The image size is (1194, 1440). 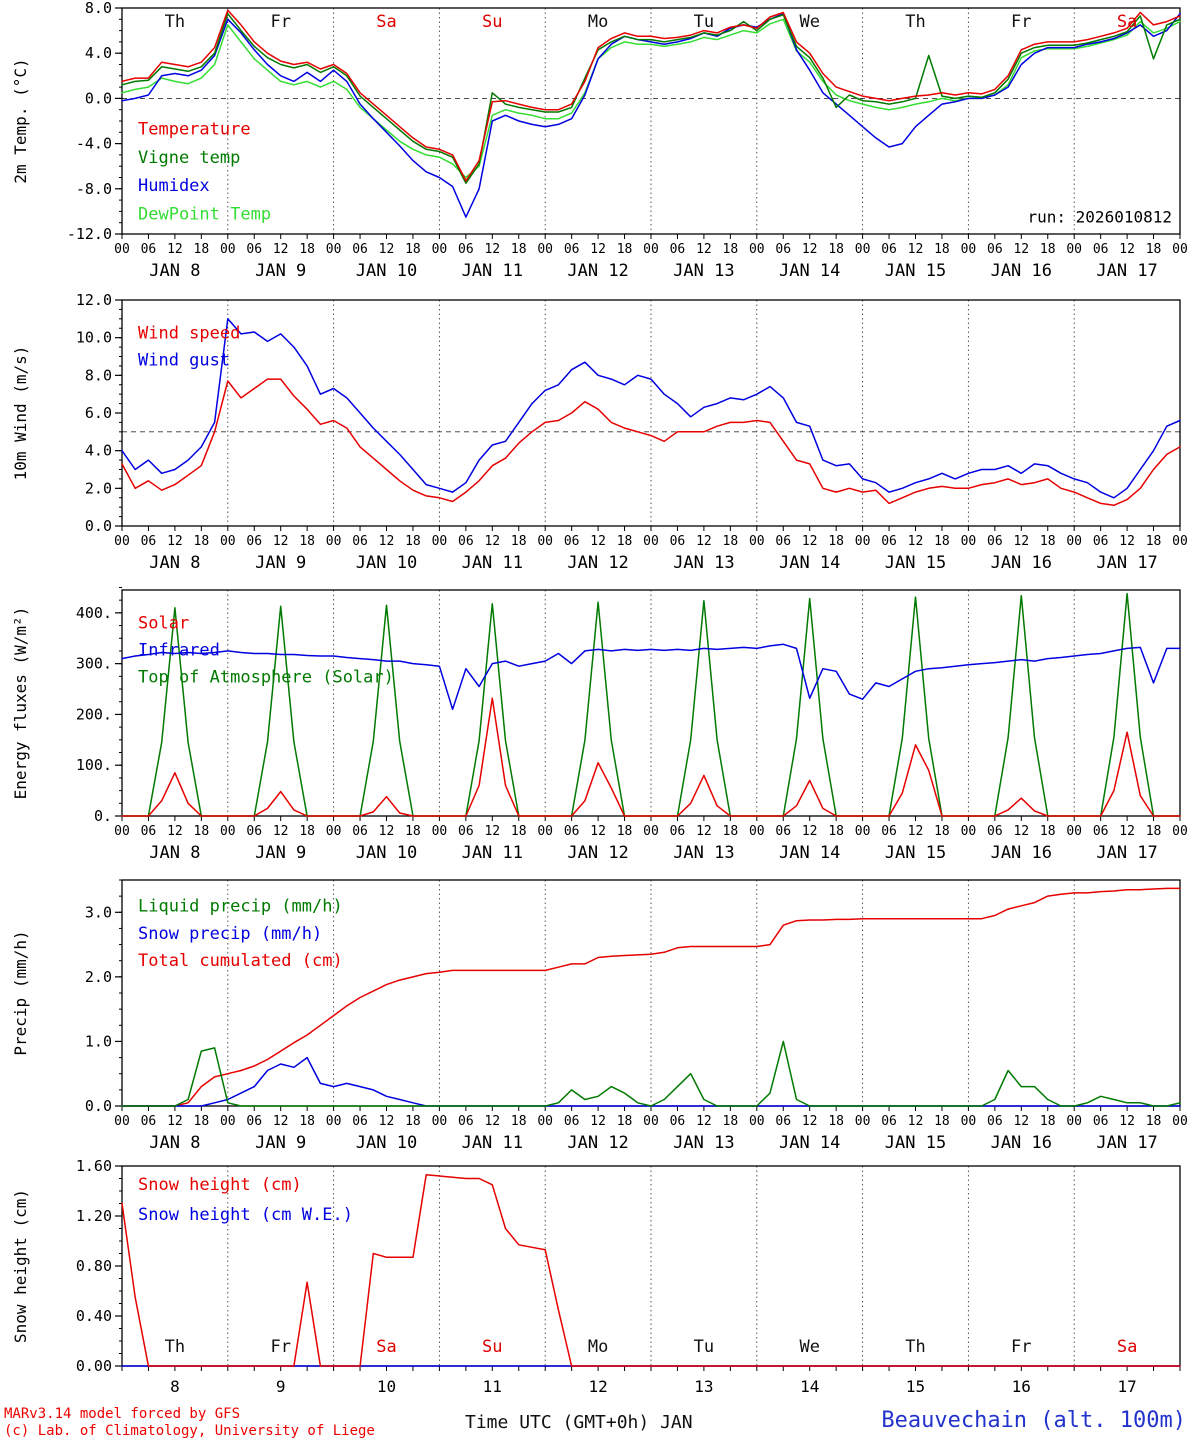 I want to click on svg-text: We, so click(x=809, y=22).